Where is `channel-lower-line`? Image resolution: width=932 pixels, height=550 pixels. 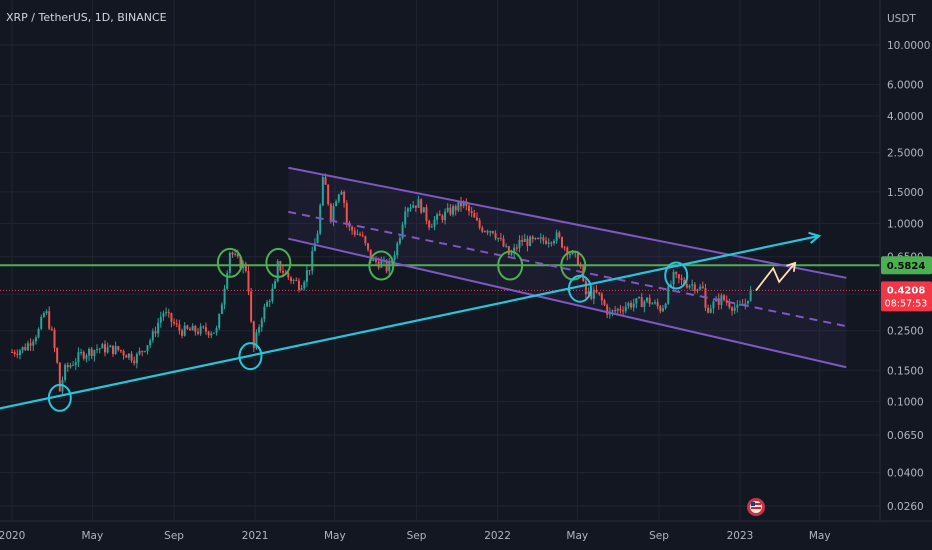 channel-lower-line is located at coordinates (567, 303).